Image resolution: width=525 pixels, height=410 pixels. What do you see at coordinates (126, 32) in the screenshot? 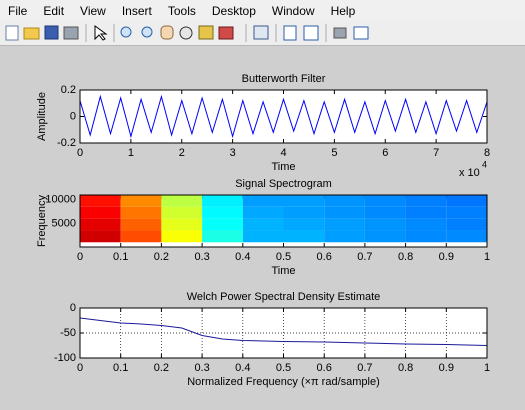
I see `zoom-in-icon` at bounding box center [126, 32].